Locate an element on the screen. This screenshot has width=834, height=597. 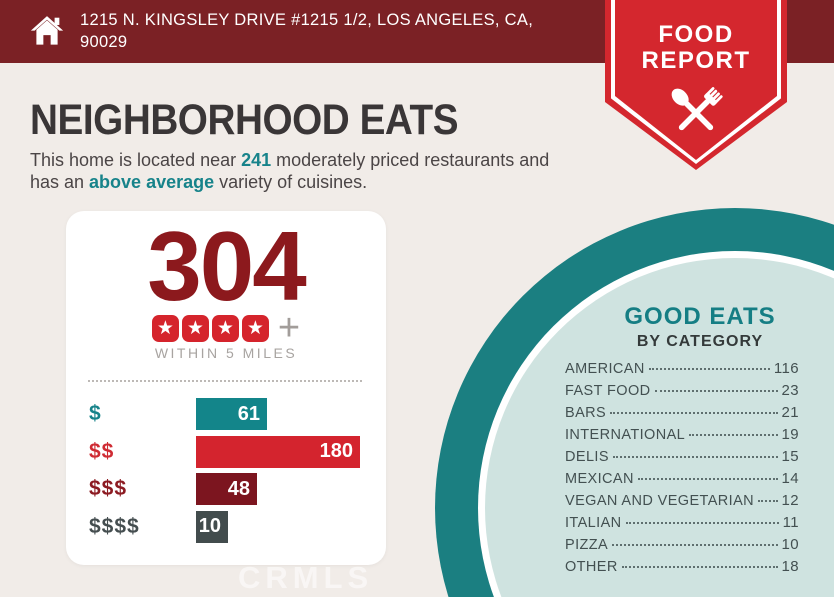
category-label: VEGAN AND VEGETARIAN is located at coordinates (660, 501).